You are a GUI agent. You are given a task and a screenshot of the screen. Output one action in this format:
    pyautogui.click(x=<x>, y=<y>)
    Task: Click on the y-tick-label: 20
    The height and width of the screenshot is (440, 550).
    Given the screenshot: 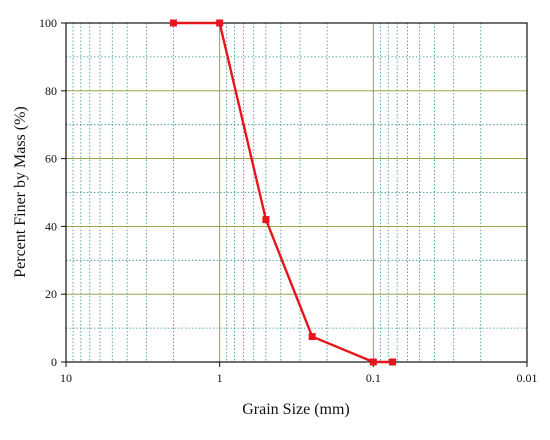 What is the action you would take?
    pyautogui.click(x=51, y=294)
    